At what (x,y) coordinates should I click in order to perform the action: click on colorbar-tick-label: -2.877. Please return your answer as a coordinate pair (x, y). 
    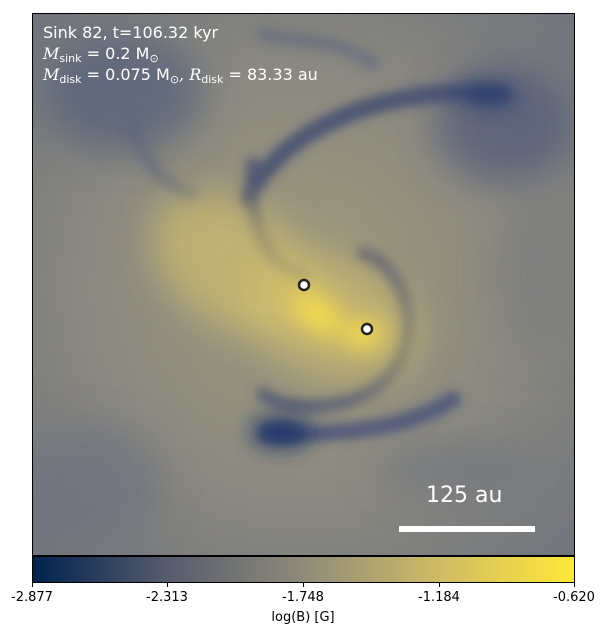
    Looking at the image, I should click on (32, 597).